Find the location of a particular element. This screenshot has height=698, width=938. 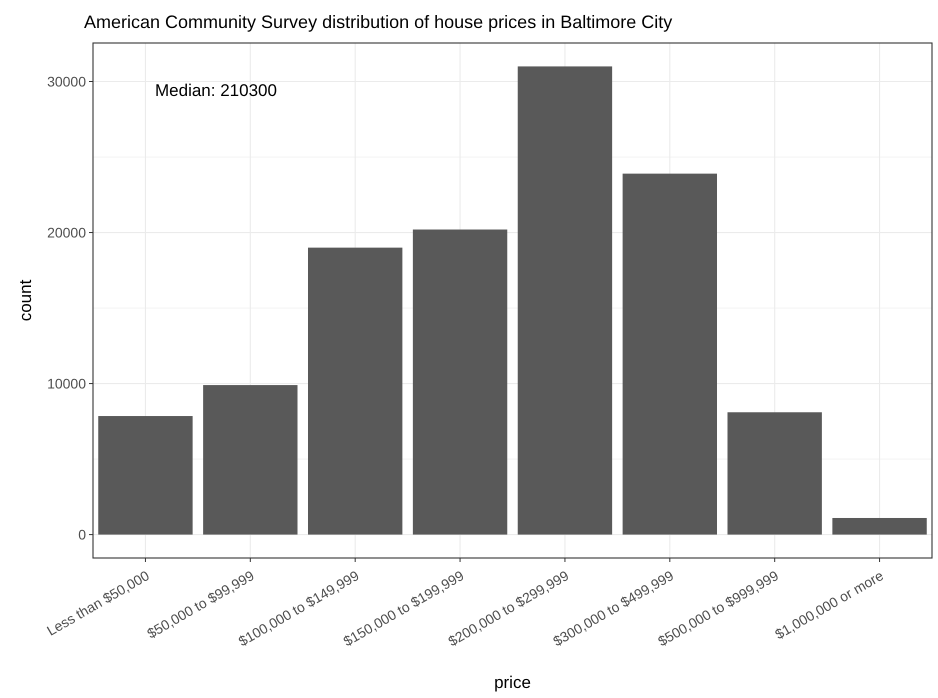

y-axis-title: count is located at coordinates (25, 300).